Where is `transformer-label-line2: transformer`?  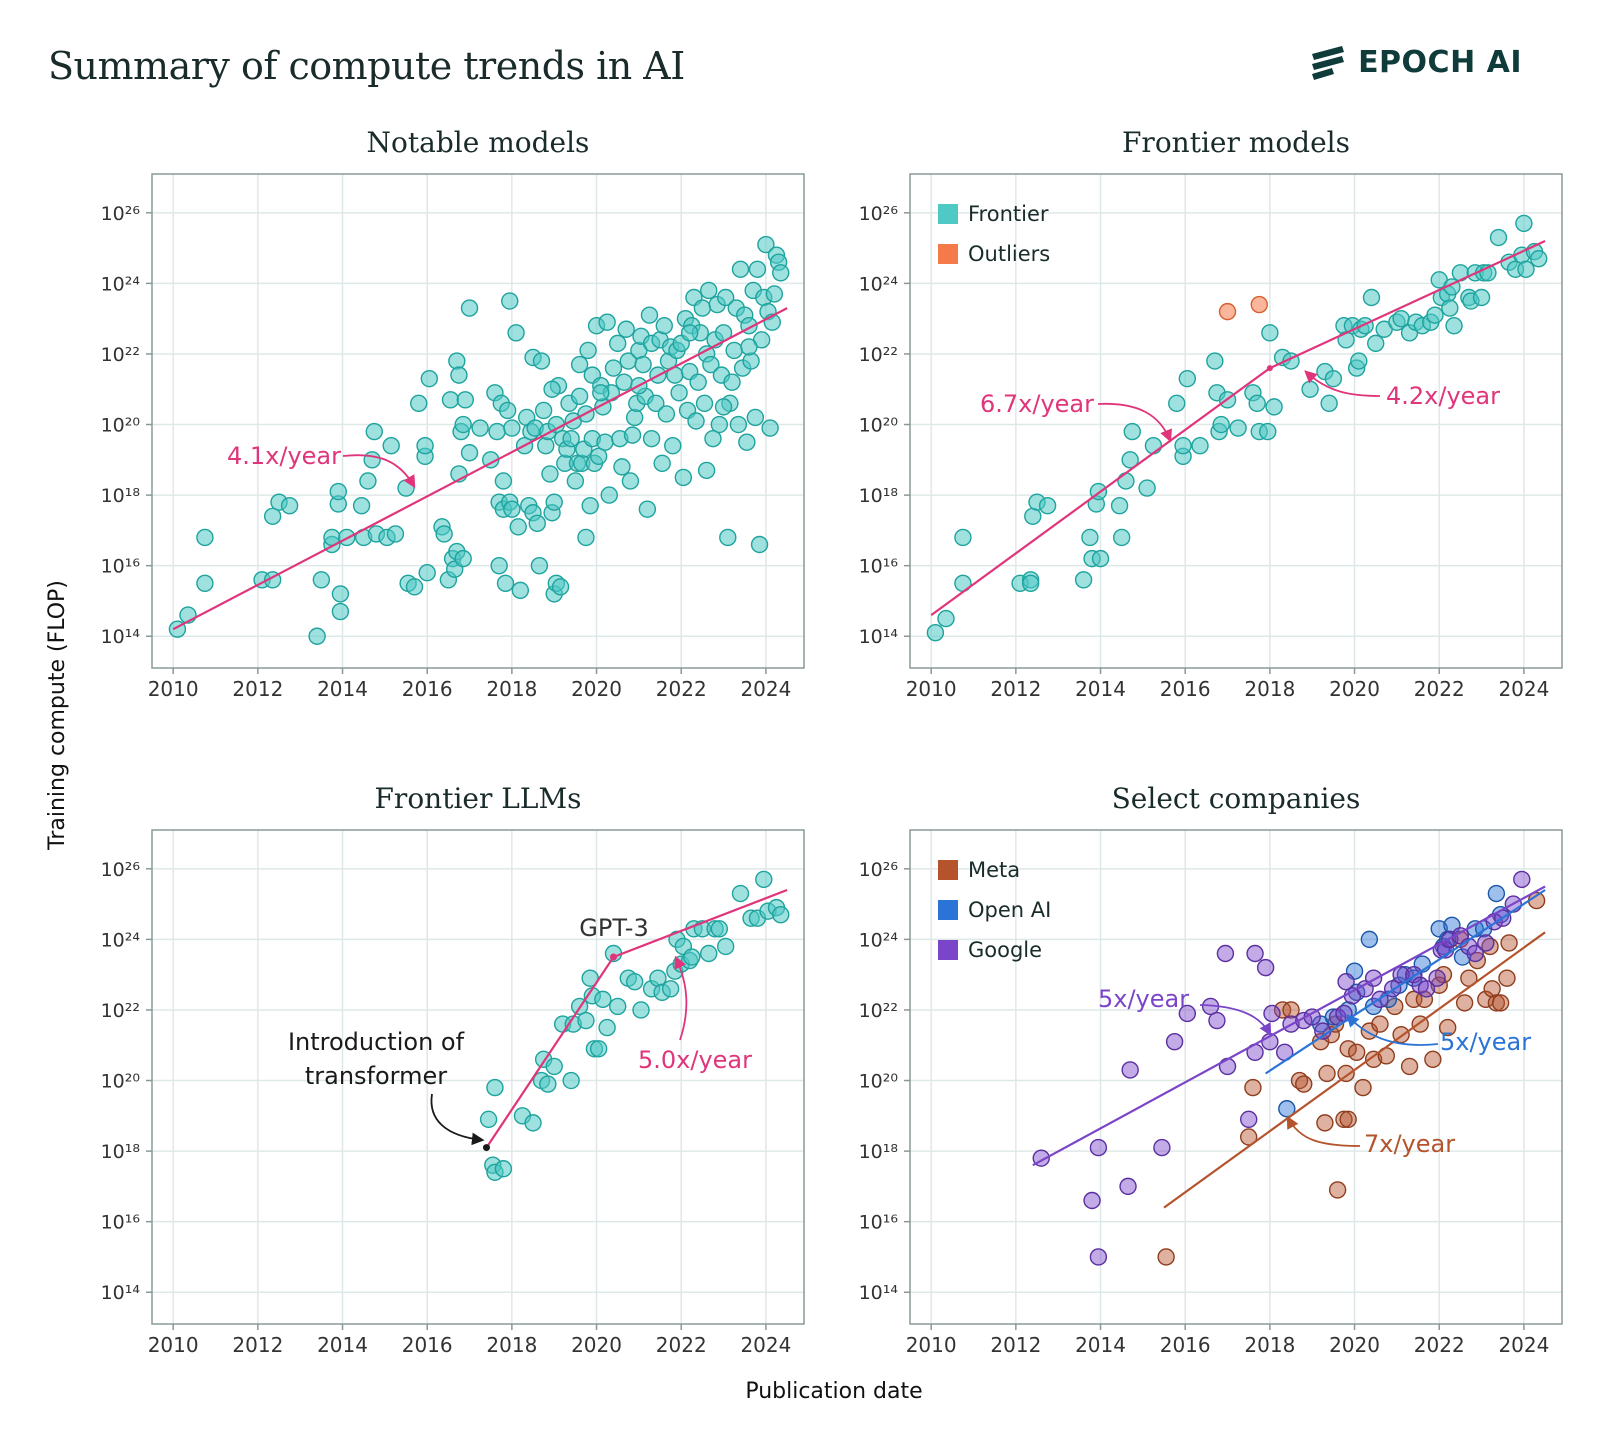
transformer-label-line2: transformer is located at coordinates (376, 1076).